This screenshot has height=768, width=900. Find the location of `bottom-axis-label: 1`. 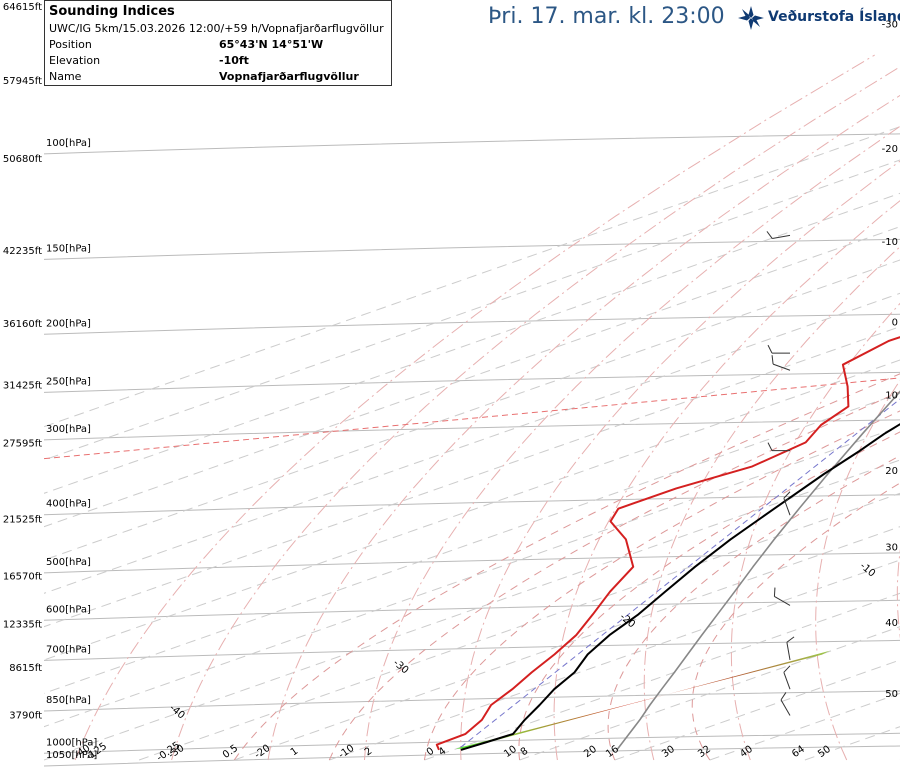

bottom-axis-label: 1 is located at coordinates (295, 752).